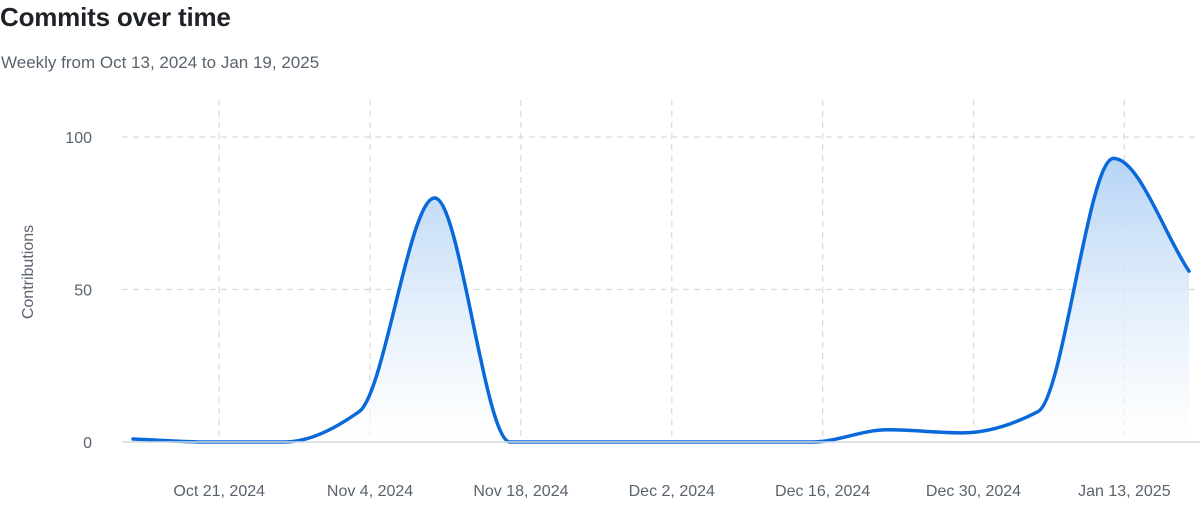  I want to click on x-tick-label: Dec 16, 2024, so click(822, 491).